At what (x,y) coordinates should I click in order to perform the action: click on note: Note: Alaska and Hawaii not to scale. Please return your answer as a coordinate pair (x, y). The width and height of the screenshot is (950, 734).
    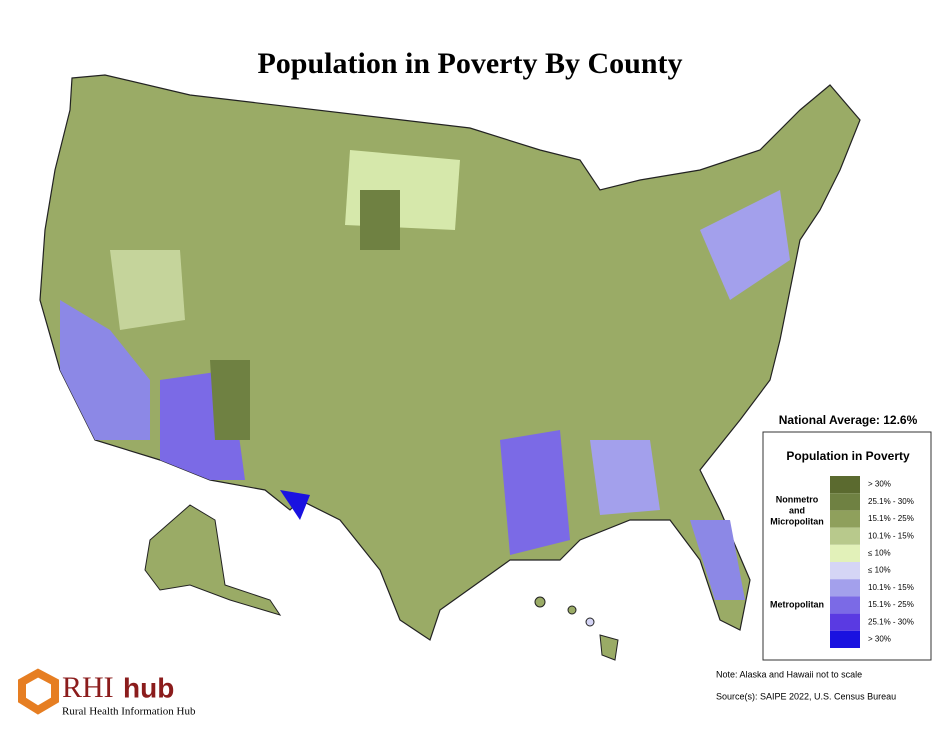
    Looking at the image, I should click on (789, 674).